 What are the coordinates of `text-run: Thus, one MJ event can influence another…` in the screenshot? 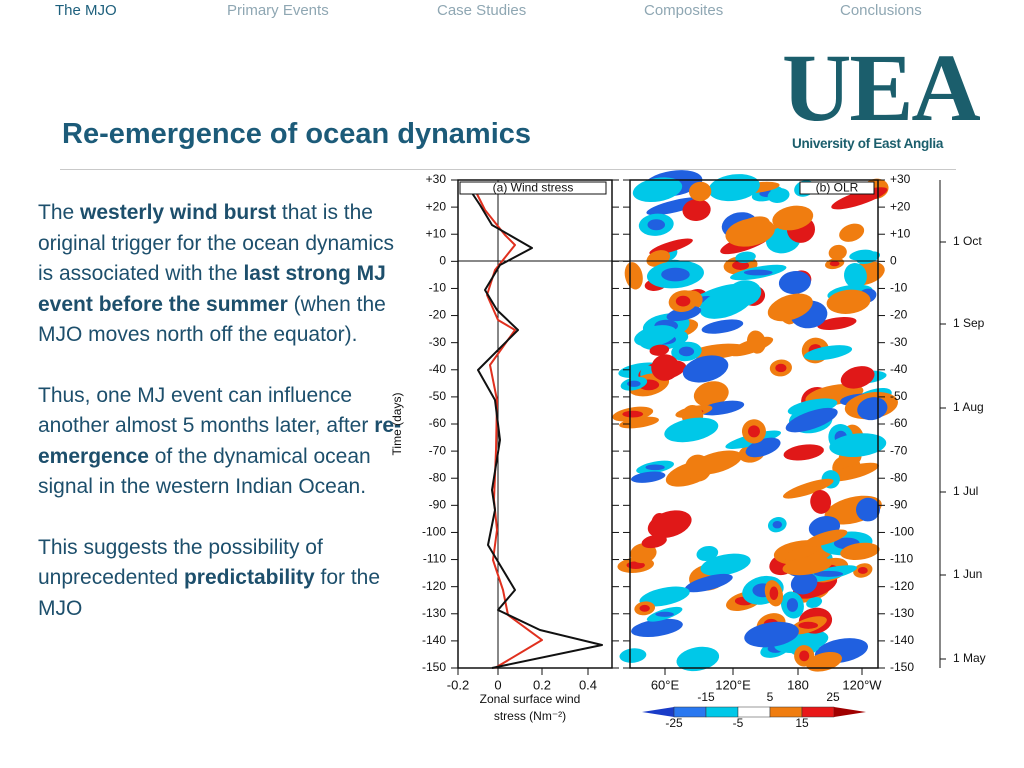 It's located at (206, 410).